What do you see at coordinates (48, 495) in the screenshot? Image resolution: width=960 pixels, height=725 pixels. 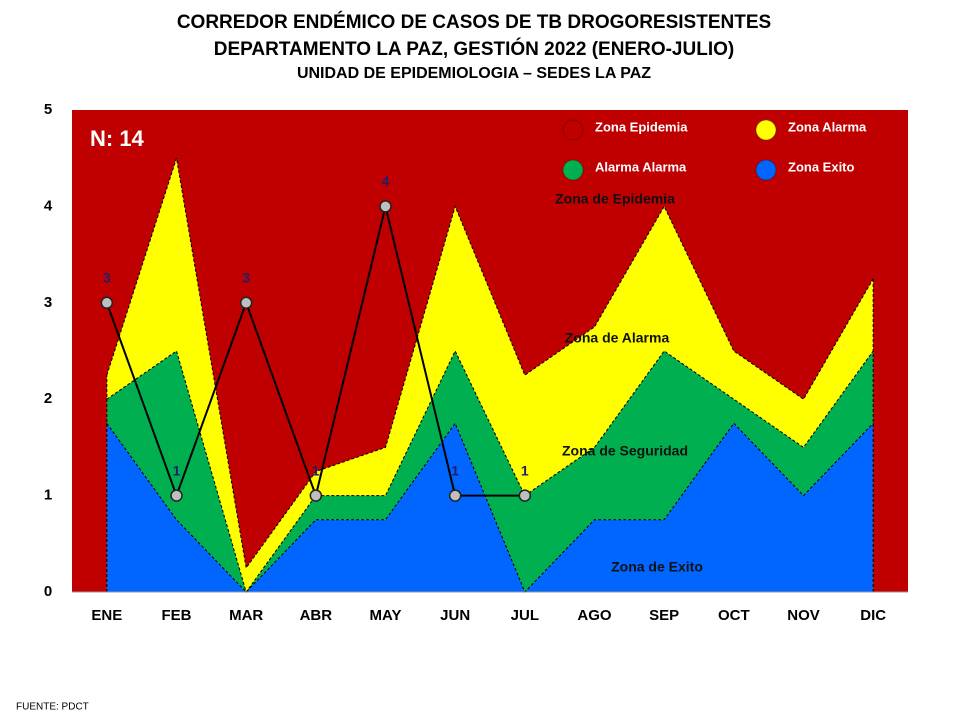 I see `y-tick-label: 1` at bounding box center [48, 495].